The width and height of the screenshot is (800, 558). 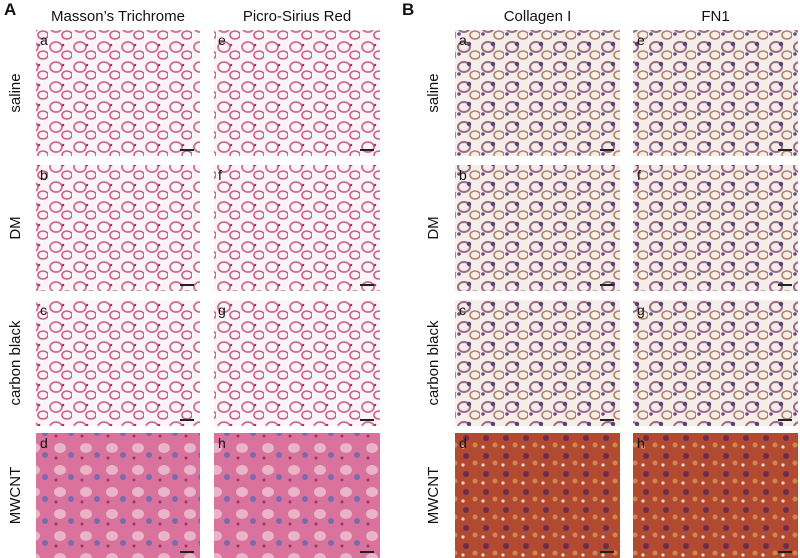 I want to click on column-title: FN1, so click(x=715, y=16).